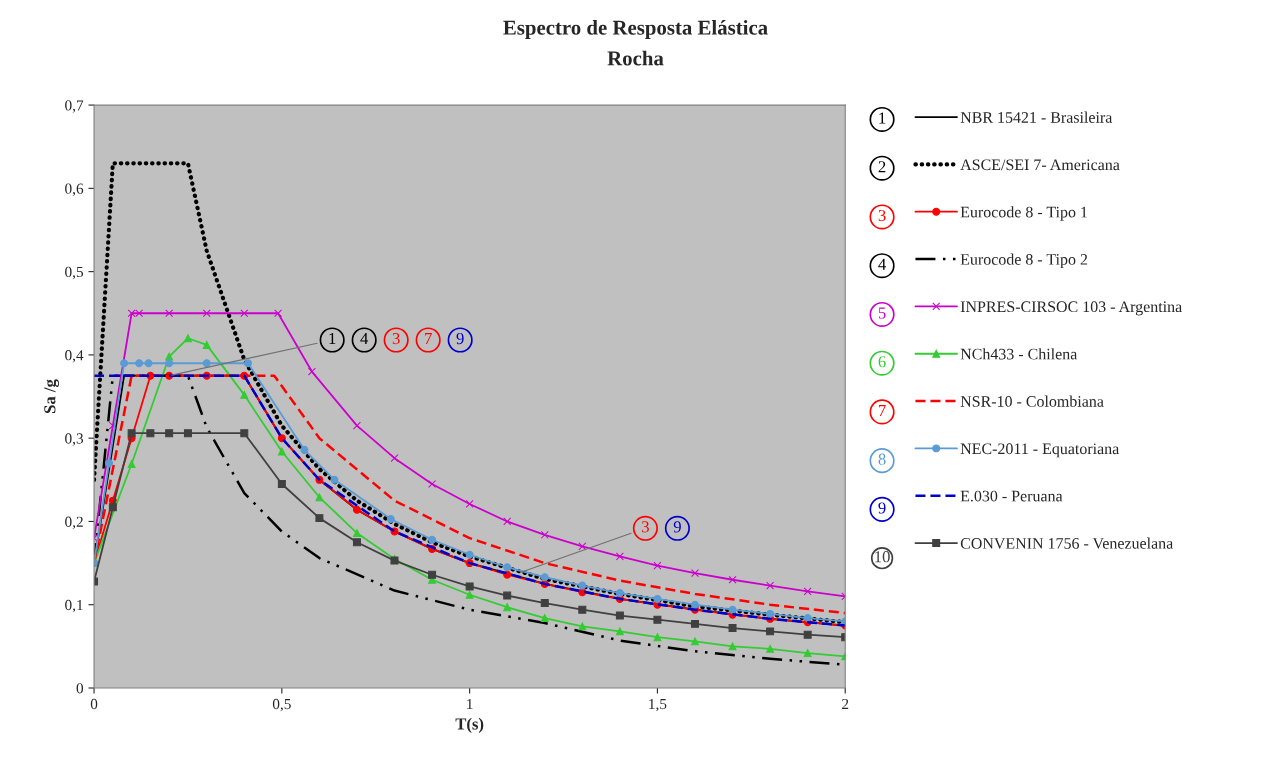  Describe the element at coordinates (1040, 450) in the screenshot. I see `legend-label: NEC-2011 - Equatoriana` at that location.